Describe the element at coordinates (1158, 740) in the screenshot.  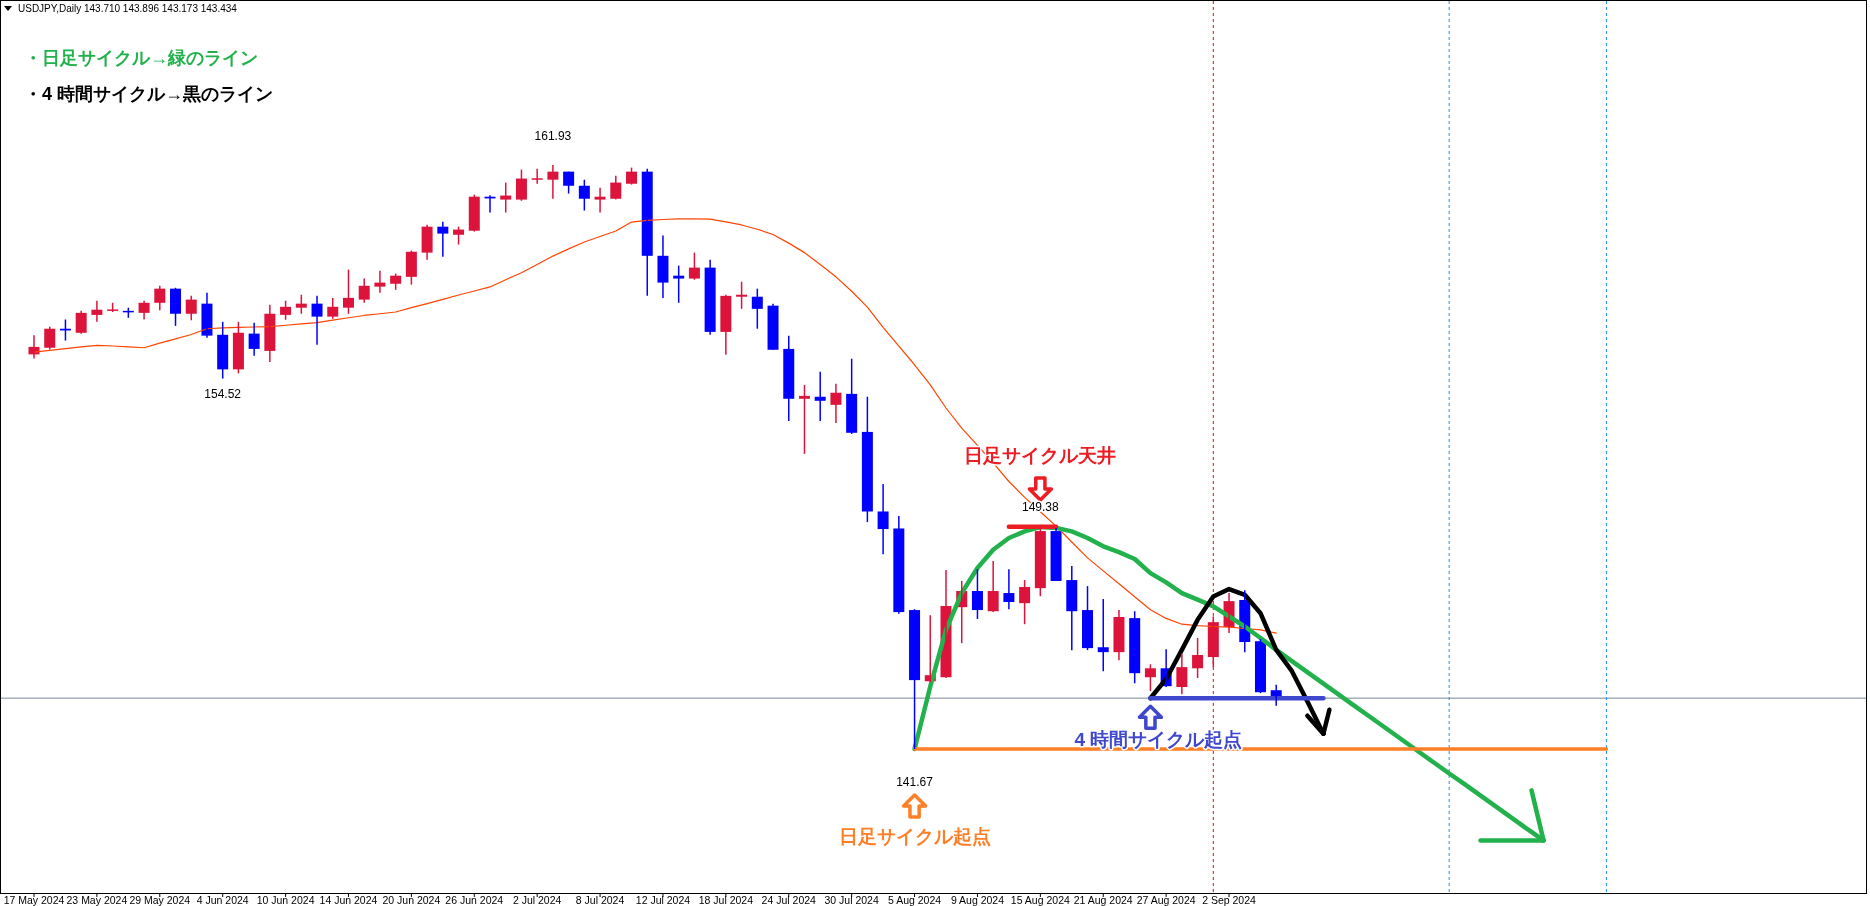
I see `annotation: 4 時間サイクル起点` at that location.